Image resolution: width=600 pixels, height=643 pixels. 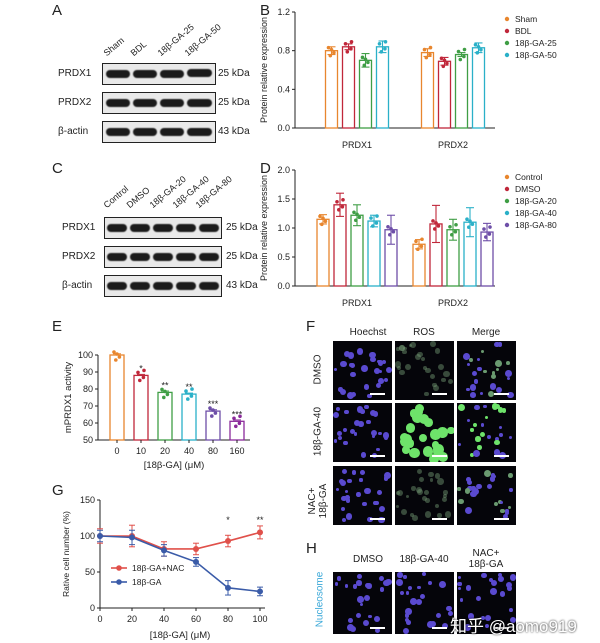 I want to click on y-axis-title: Protein relative expression, so click(x=264, y=228).